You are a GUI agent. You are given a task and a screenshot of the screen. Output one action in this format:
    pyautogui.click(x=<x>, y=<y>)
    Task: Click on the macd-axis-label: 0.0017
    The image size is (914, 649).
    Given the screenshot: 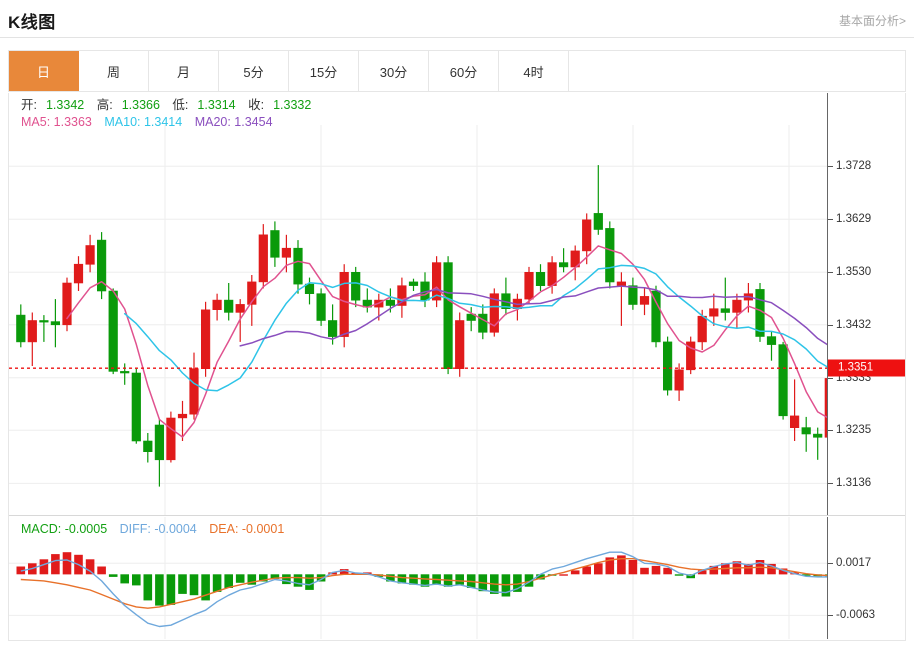 What is the action you would take?
    pyautogui.click(x=854, y=563)
    